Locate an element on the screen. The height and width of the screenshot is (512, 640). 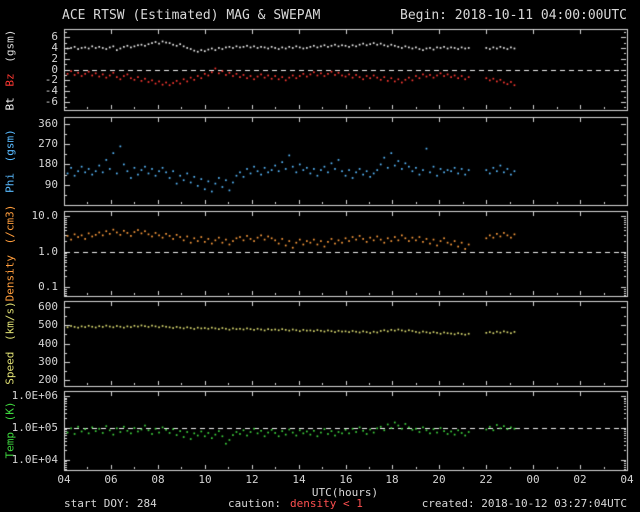
x-tick-label: 00 is located at coordinates (533, 479).